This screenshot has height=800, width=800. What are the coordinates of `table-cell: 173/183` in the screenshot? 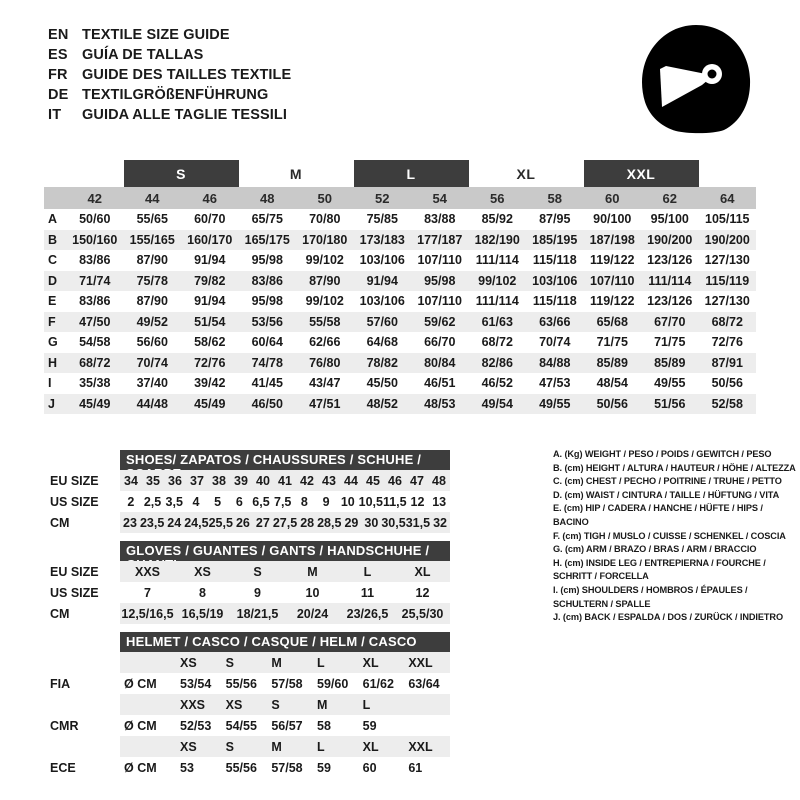 It's located at (382, 239).